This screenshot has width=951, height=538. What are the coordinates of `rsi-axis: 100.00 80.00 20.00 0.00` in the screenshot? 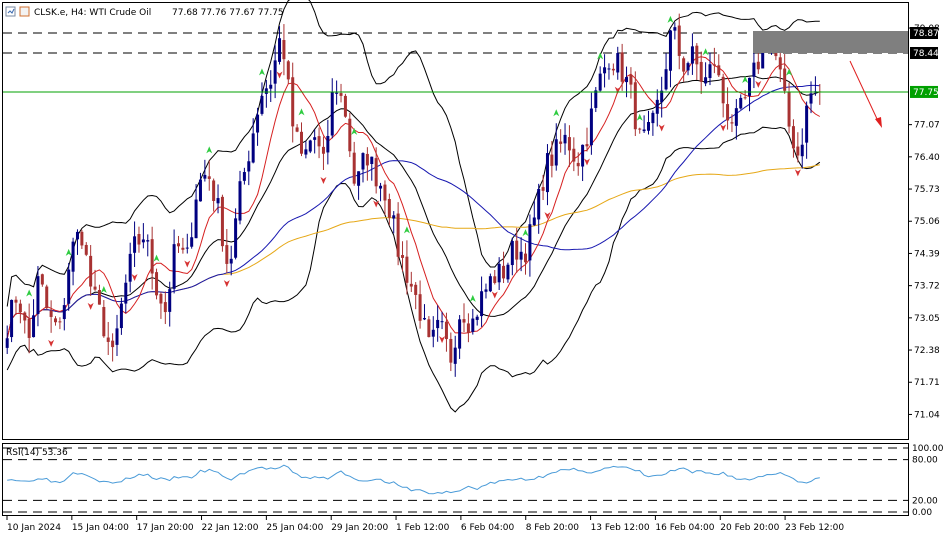 It's located at (928, 481).